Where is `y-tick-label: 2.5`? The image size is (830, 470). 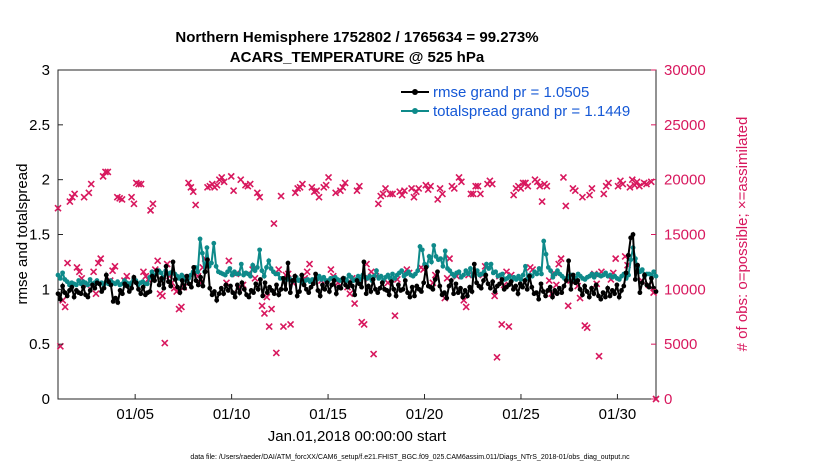 y-tick-label: 2.5 is located at coordinates (39, 125).